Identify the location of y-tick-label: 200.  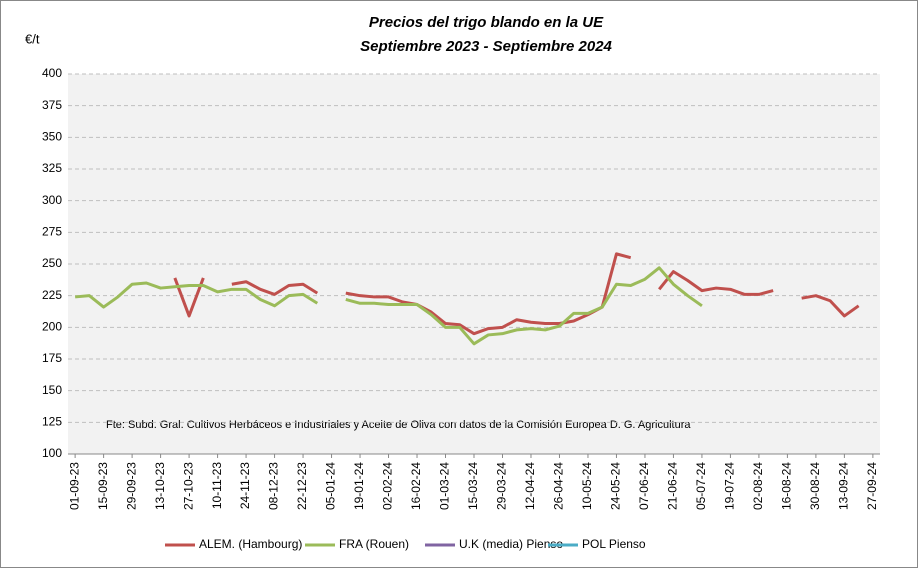
(52, 327).